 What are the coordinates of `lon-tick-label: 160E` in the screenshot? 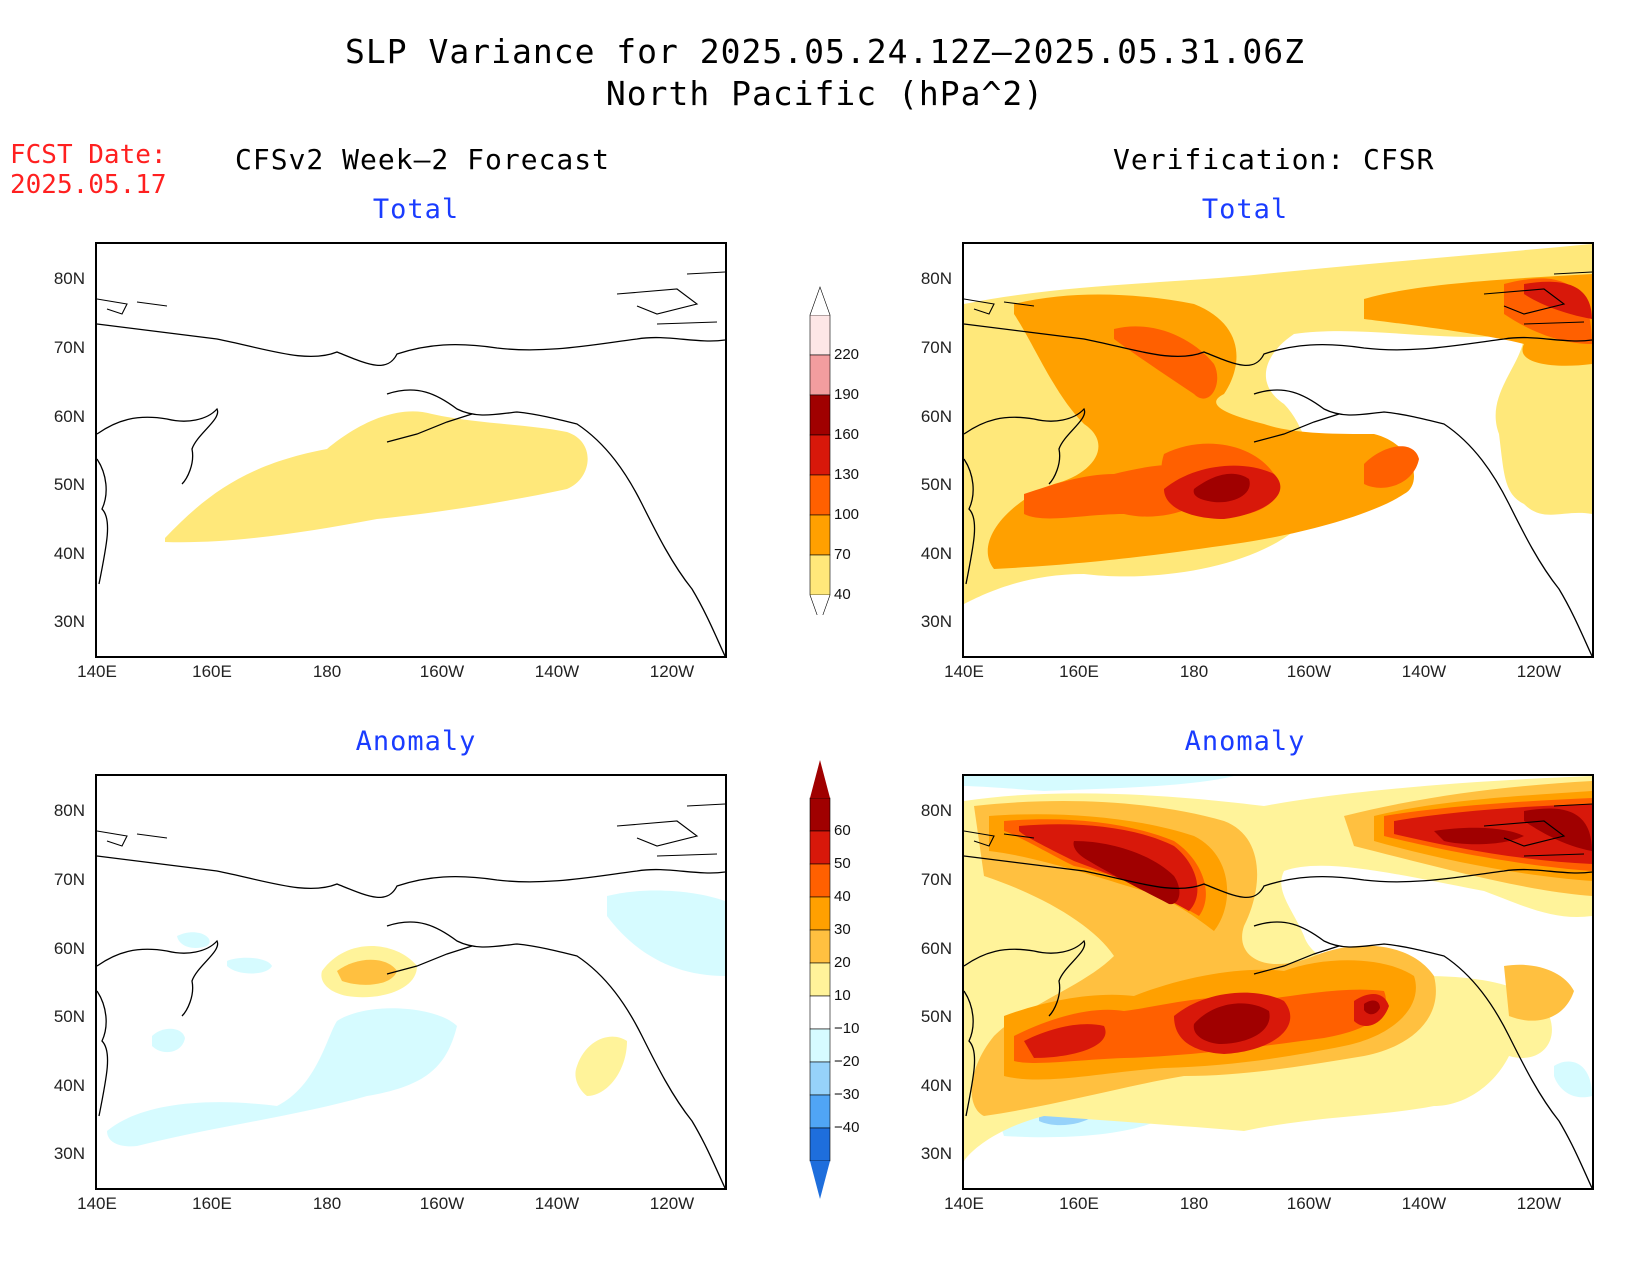 It's located at (212, 671).